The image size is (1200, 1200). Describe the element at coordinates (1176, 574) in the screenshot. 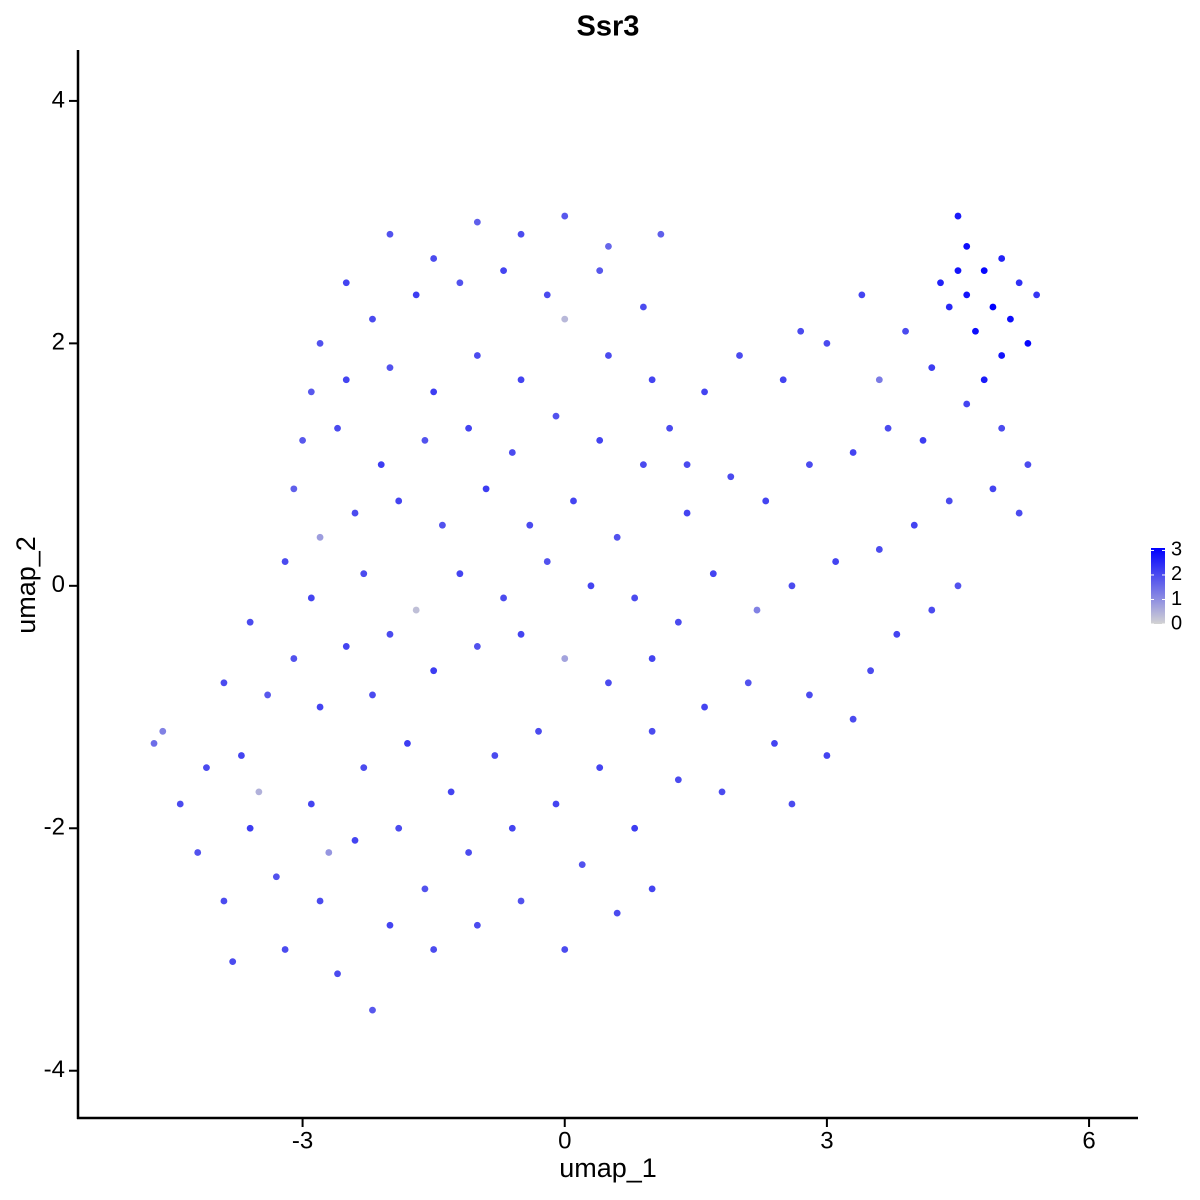

I see `colorbar-label: 2` at that location.